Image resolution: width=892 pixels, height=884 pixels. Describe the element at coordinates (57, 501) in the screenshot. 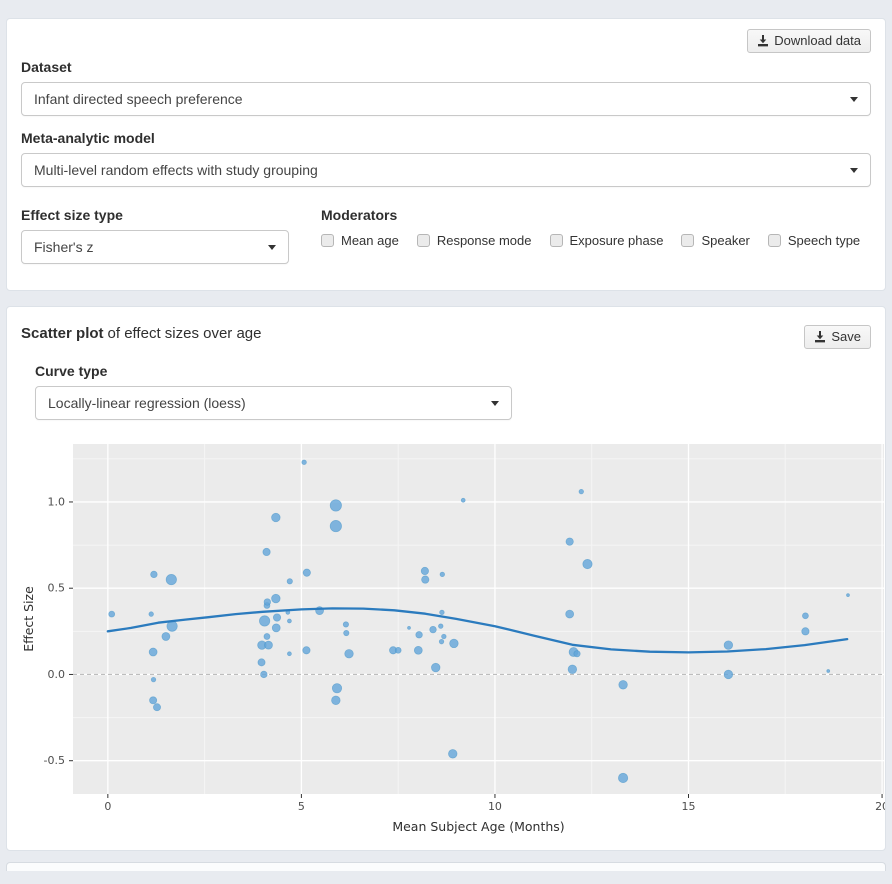

I see `svg-text: 1.0` at that location.